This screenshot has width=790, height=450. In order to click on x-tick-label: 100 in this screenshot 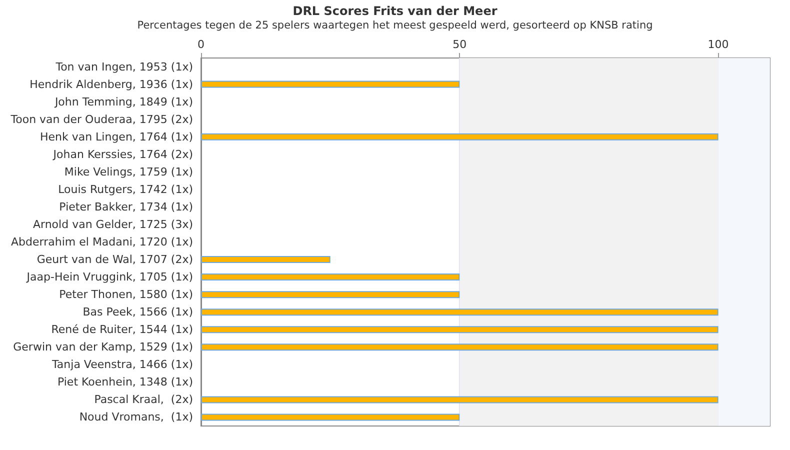, I will do `click(718, 44)`.